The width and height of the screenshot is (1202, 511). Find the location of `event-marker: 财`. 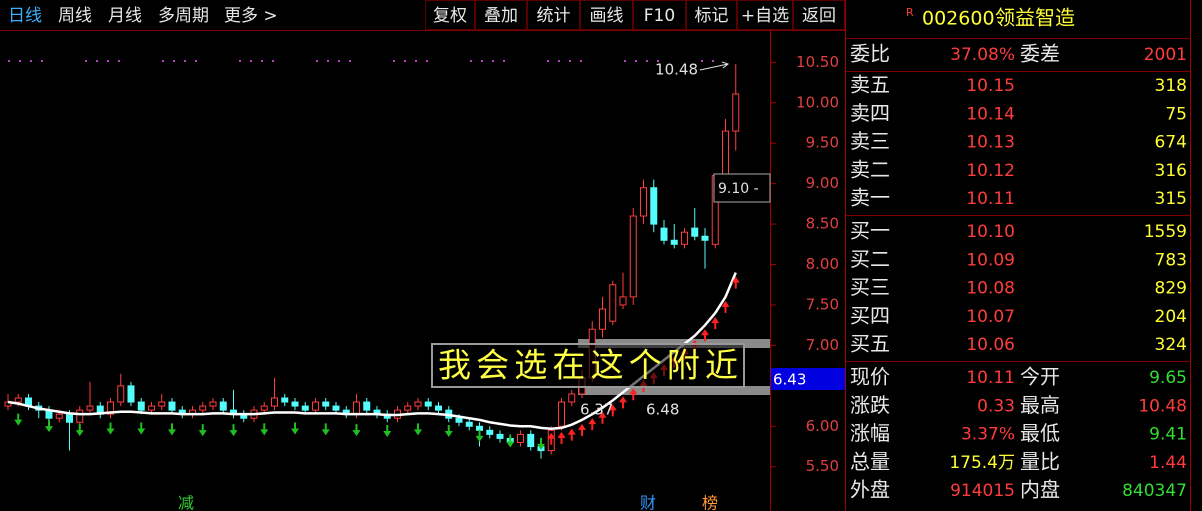

event-marker: 财 is located at coordinates (648, 502).